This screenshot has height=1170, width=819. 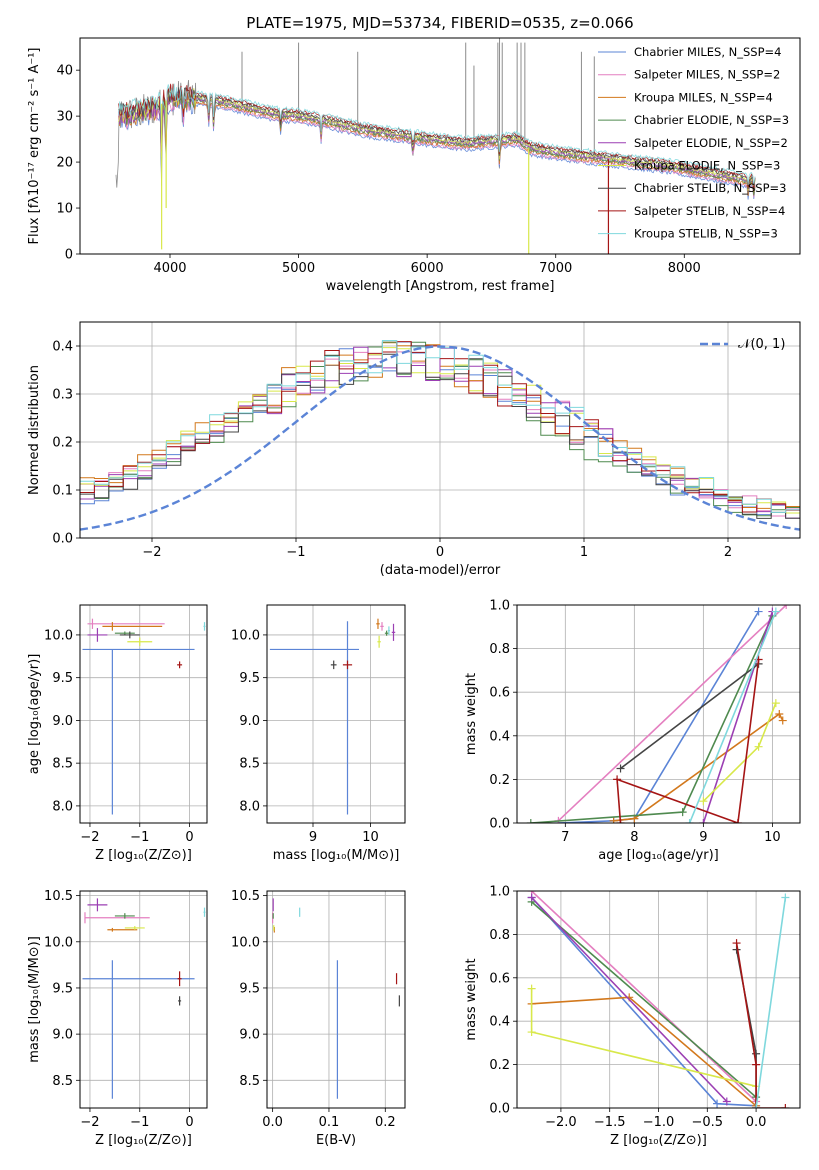 I want to click on x-tick-label: 5000, so click(x=298, y=268).